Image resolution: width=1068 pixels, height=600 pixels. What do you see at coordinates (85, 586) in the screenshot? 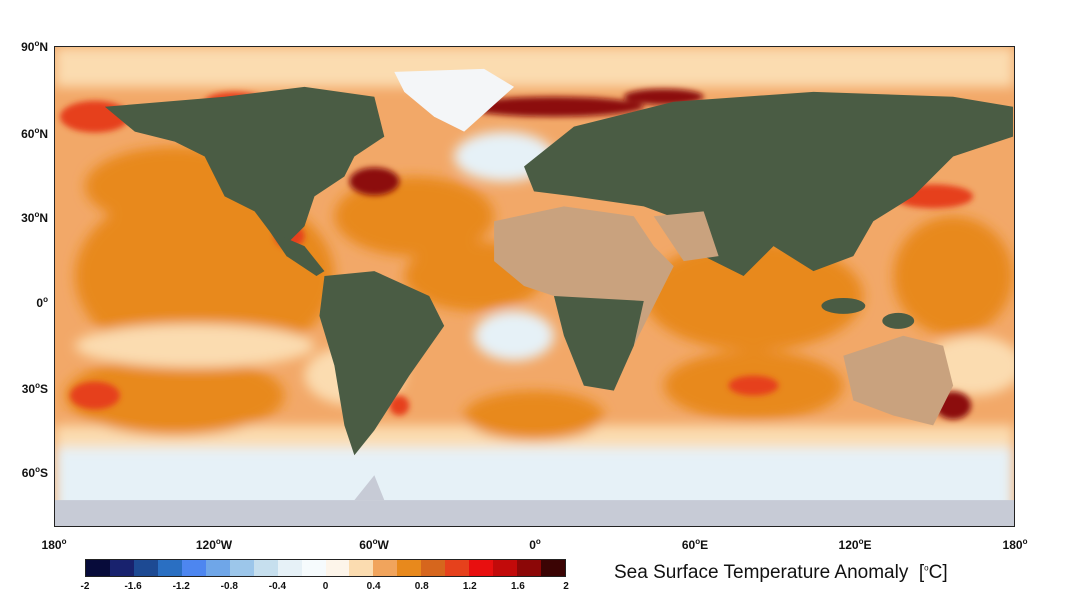
I see `colorbar-tick-label: -2` at bounding box center [85, 586].